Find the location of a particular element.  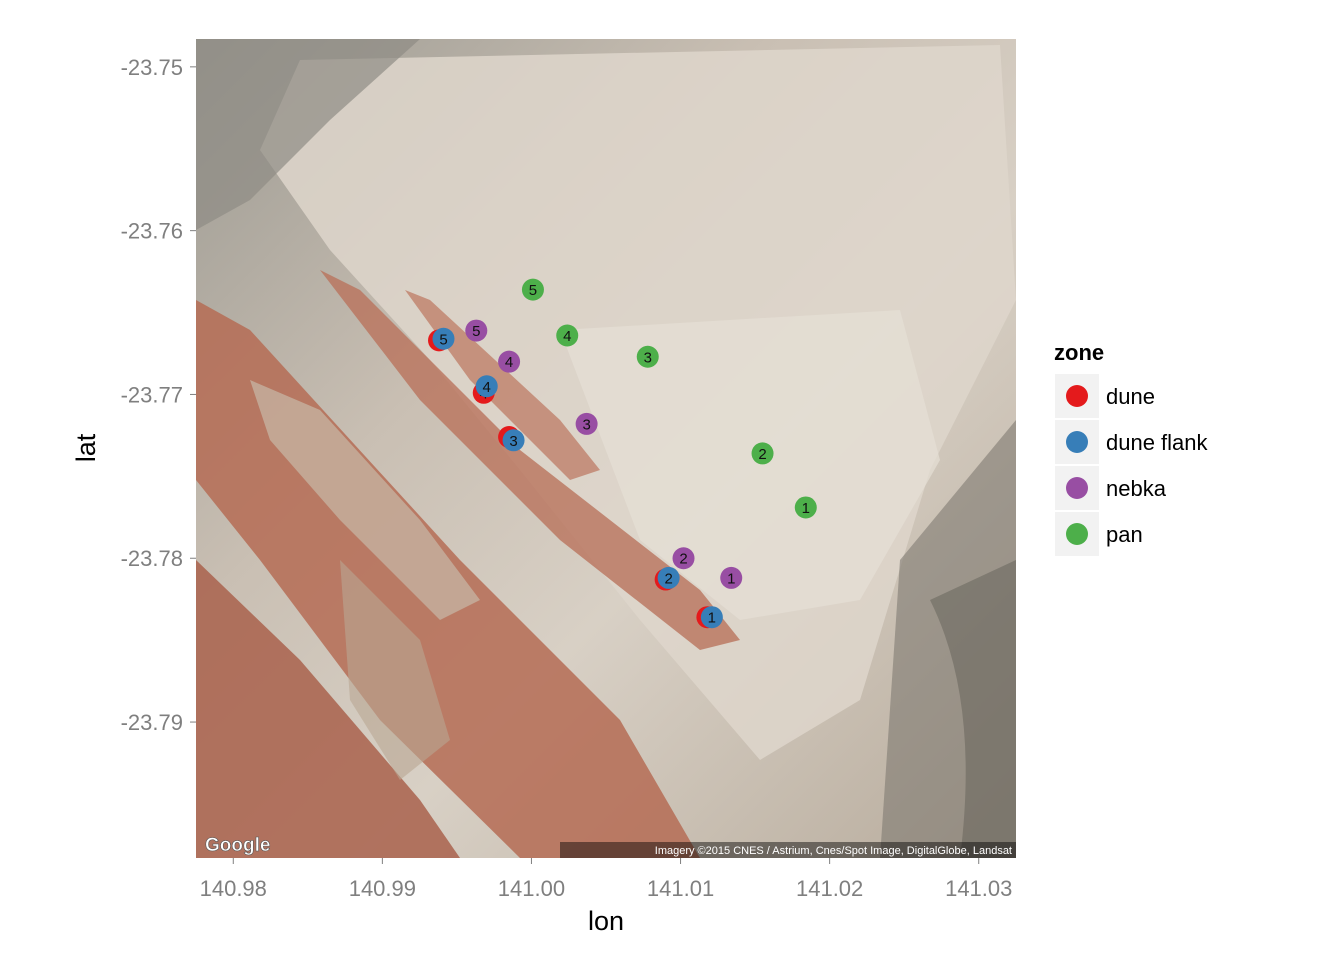

series-pan: 1 2 3 4 5 is located at coordinates (669, 398).